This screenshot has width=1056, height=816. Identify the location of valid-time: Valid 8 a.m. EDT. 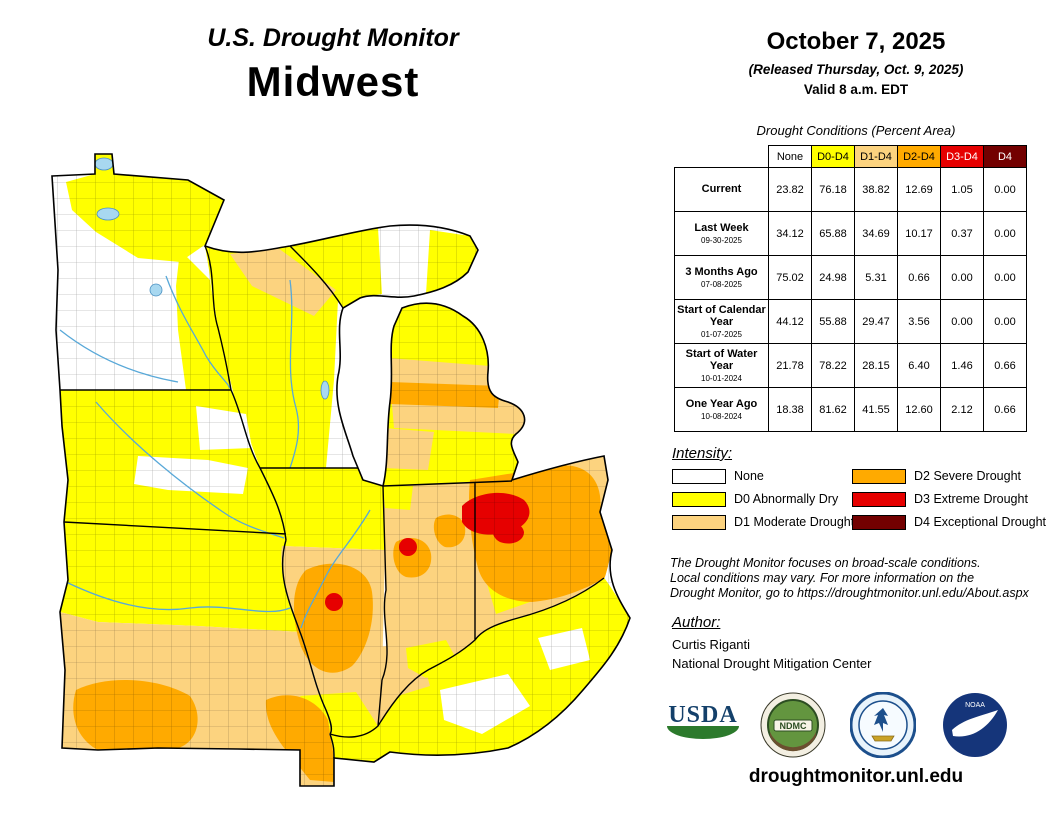
(856, 89).